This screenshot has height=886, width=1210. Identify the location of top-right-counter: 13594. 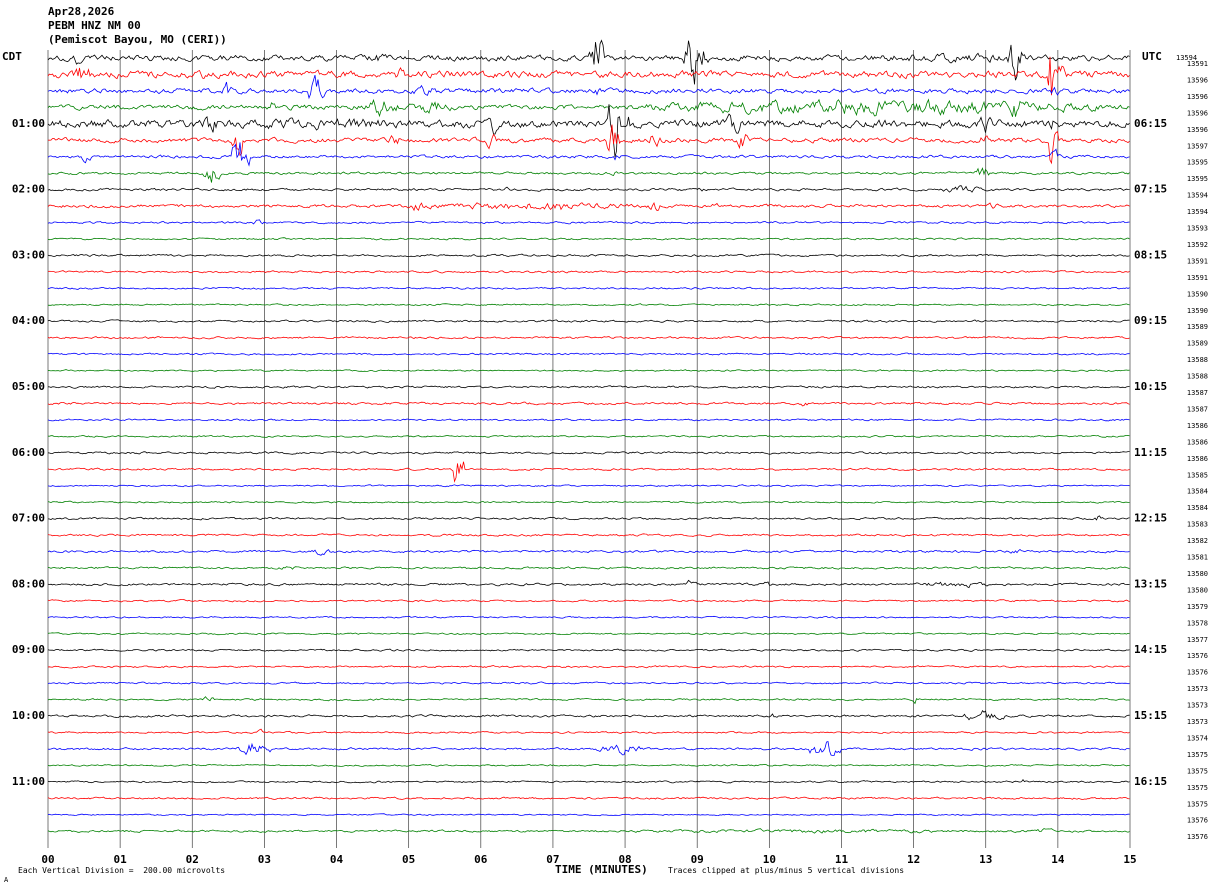
(1187, 58).